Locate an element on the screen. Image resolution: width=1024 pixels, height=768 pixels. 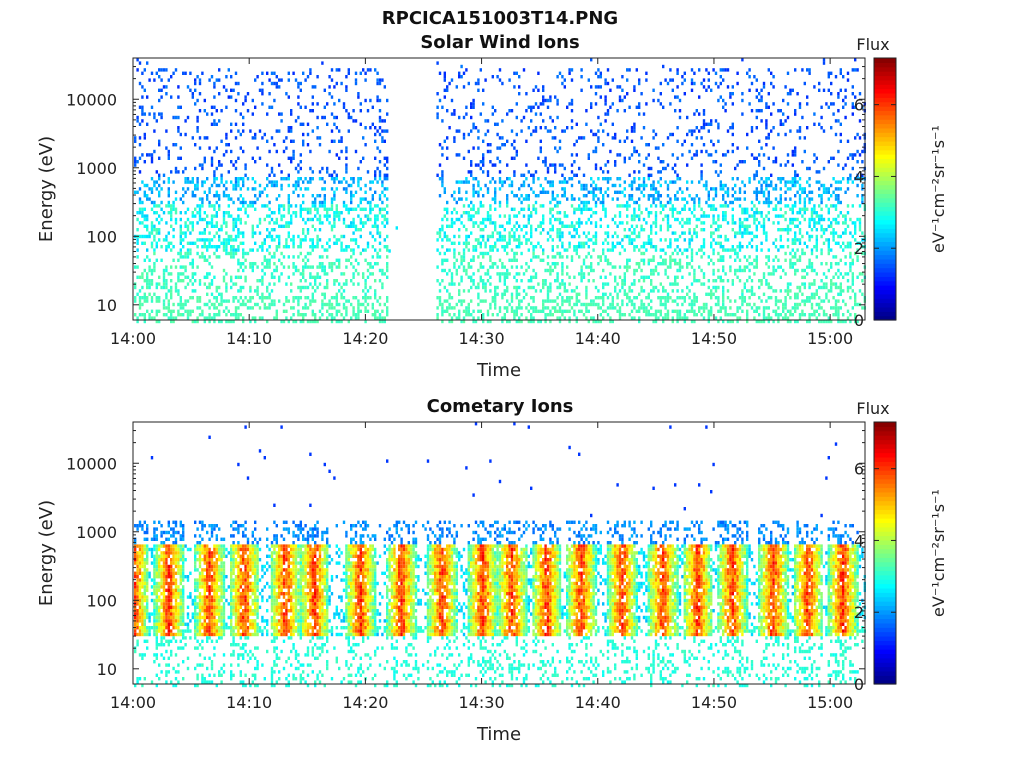
x-tick-label: 14:40 is located at coordinates (598, 702).